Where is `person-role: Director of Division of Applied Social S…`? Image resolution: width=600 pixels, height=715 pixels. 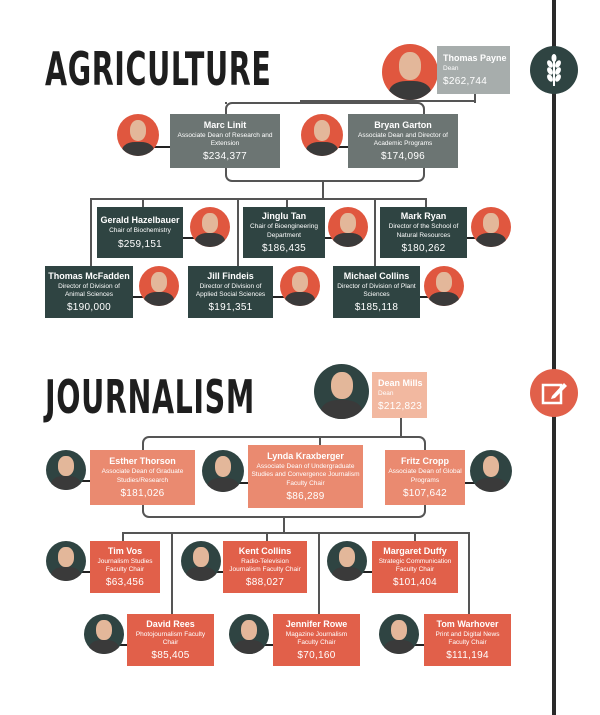 person-role: Director of Division of Applied Social S… is located at coordinates (230, 290).